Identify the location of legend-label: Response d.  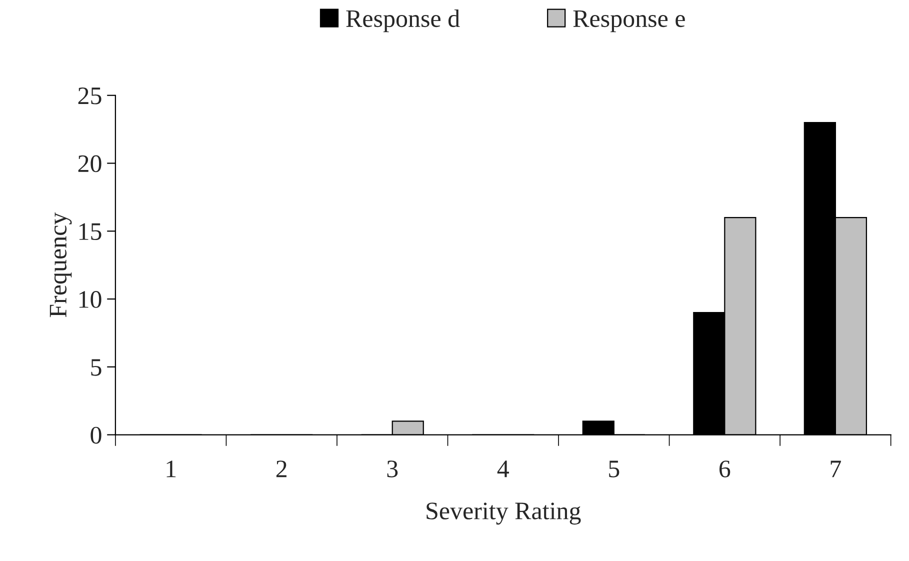
(403, 20).